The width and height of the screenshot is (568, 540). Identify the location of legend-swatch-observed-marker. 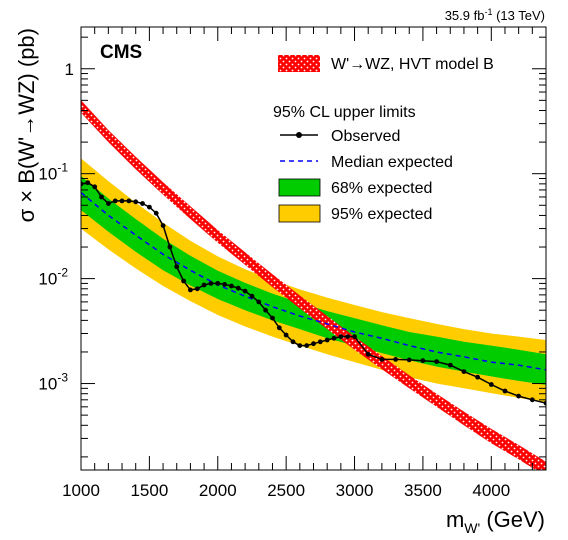
(299, 135).